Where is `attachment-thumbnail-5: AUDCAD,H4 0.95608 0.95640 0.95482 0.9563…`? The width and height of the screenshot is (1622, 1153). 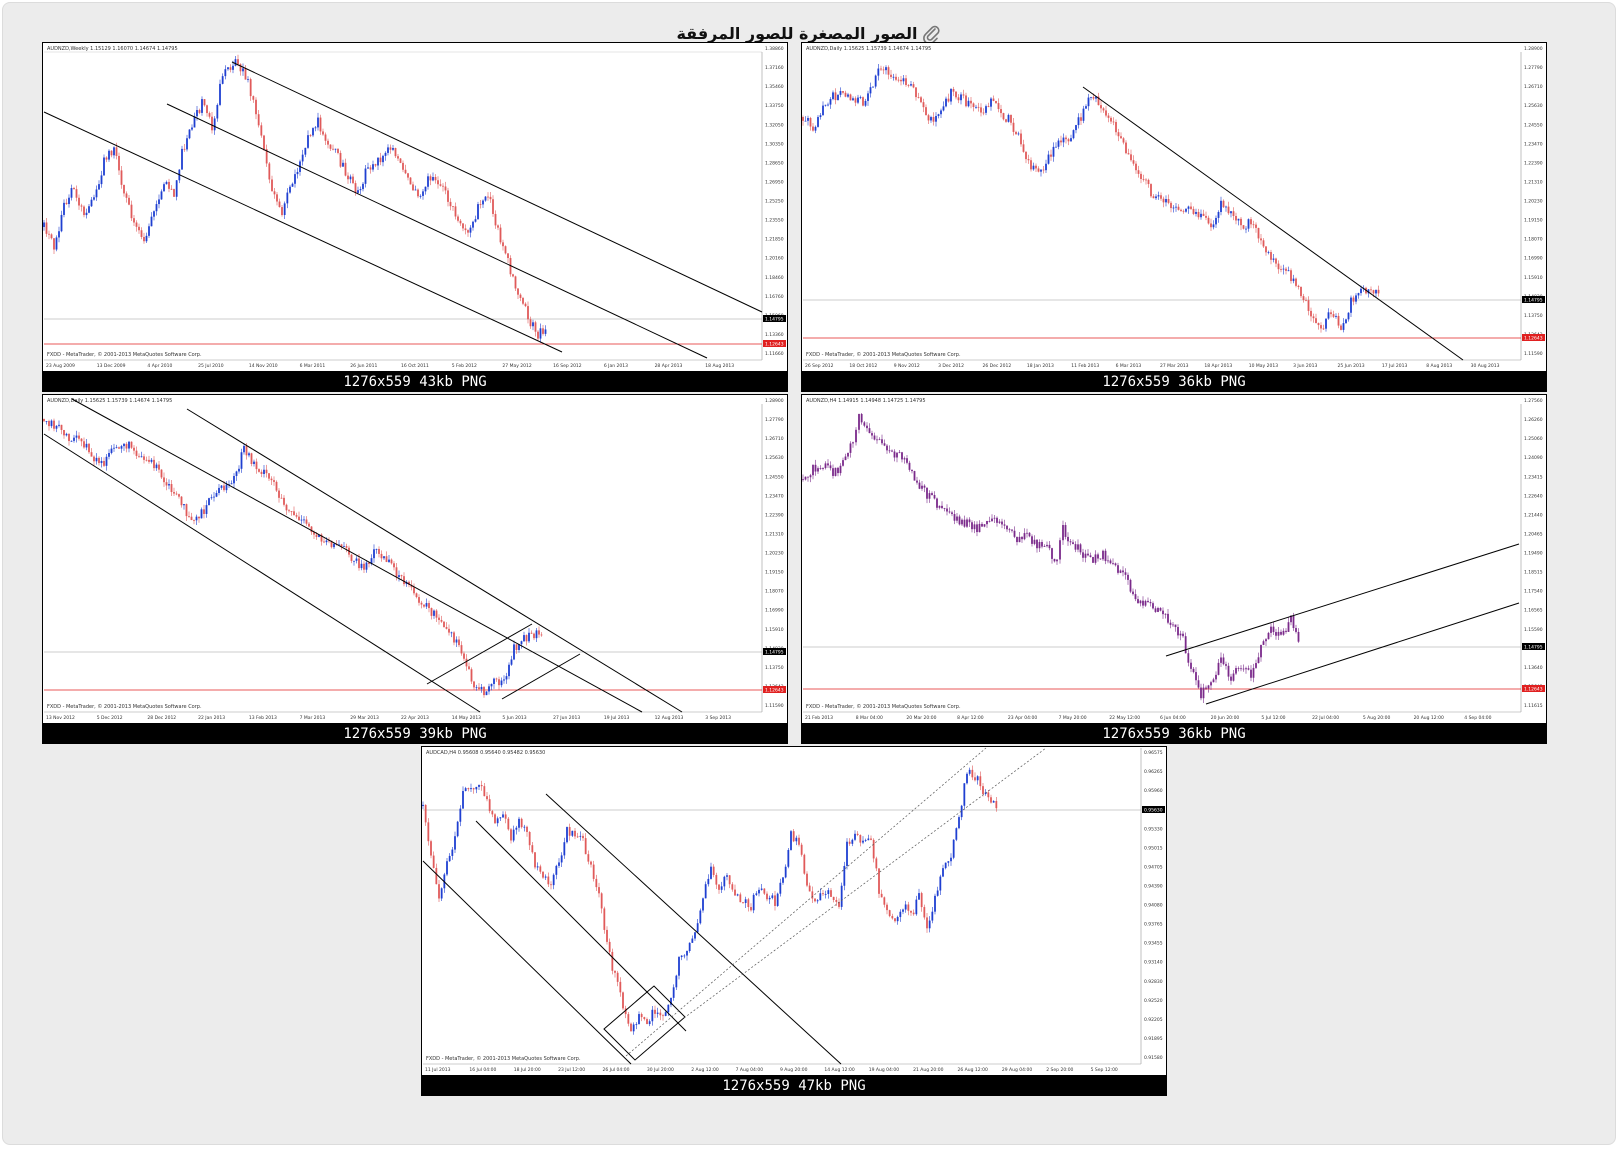
attachment-thumbnail-5: AUDCAD,H4 0.95608 0.95640 0.95482 0.9563… is located at coordinates (794, 921).